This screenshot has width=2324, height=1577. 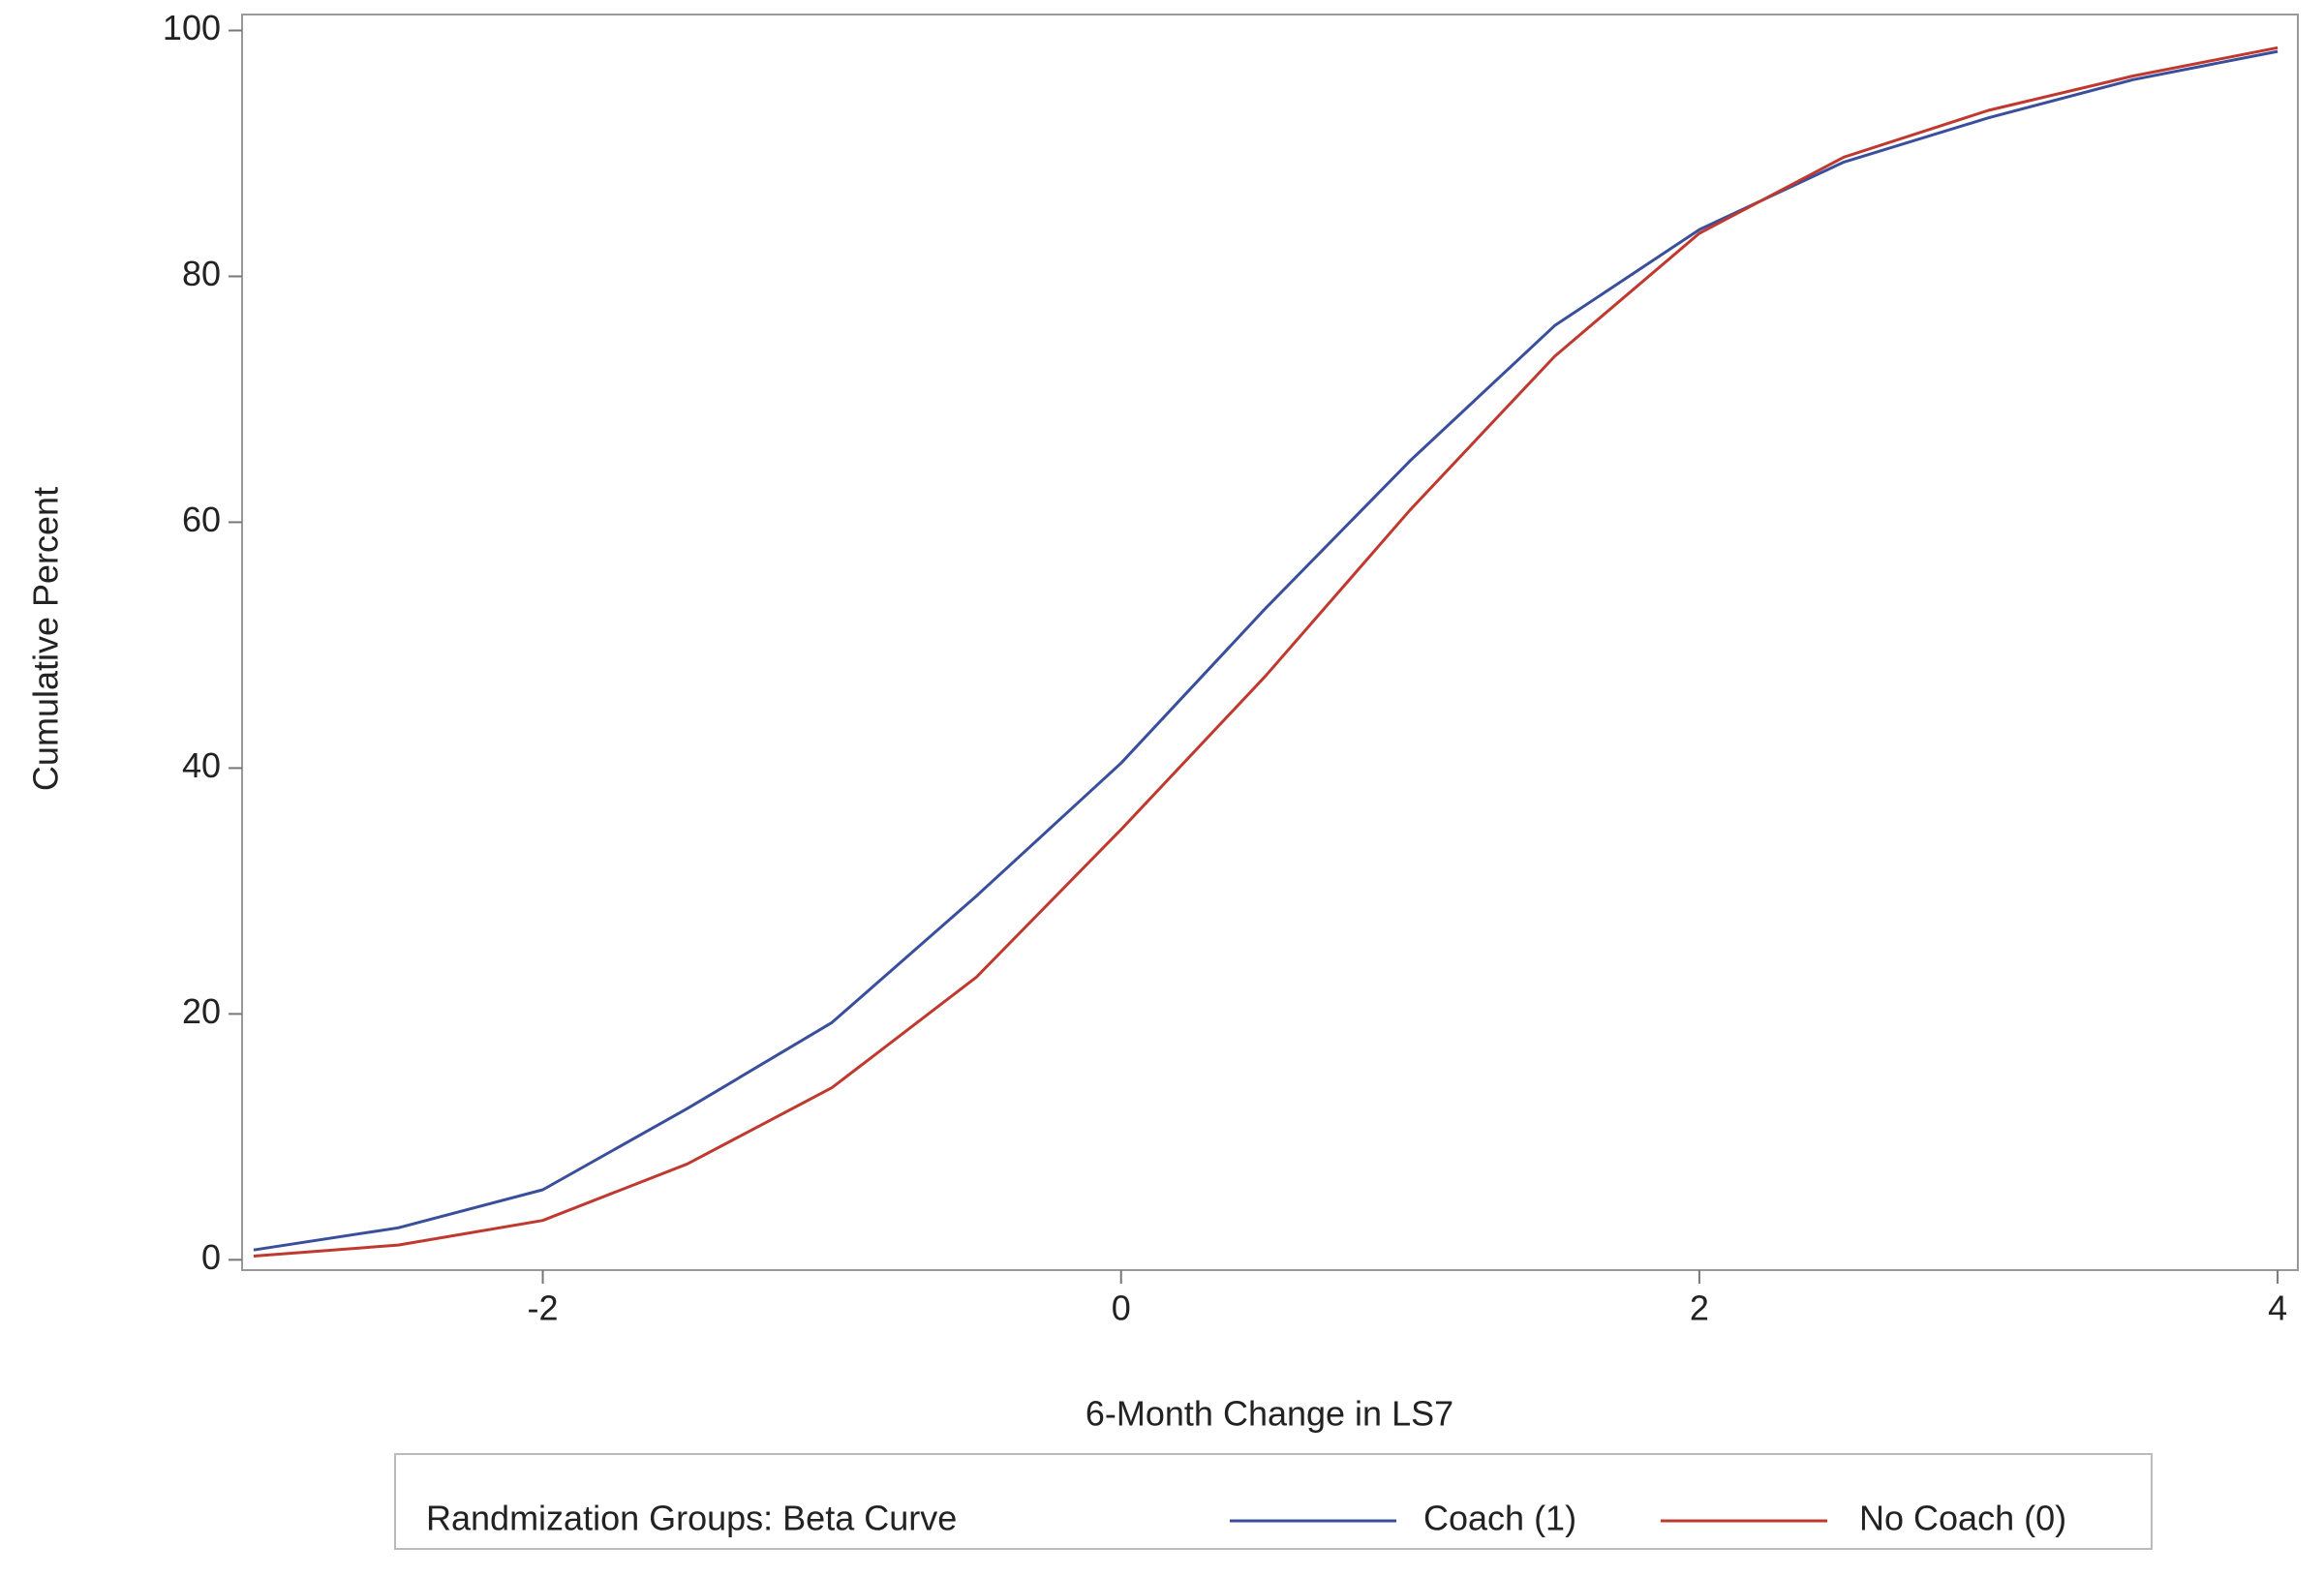 I want to click on x-tick-label: 0, so click(x=1121, y=1308).